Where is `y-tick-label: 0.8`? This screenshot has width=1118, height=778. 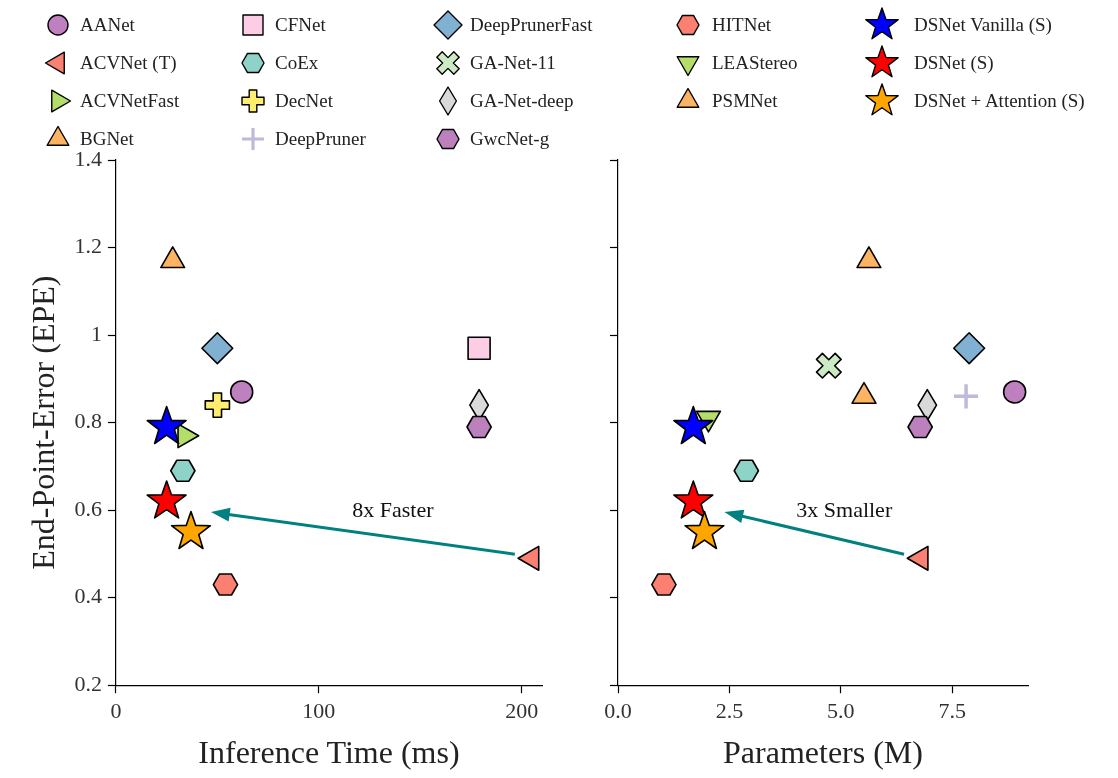
y-tick-label: 0.8 is located at coordinates (88, 421).